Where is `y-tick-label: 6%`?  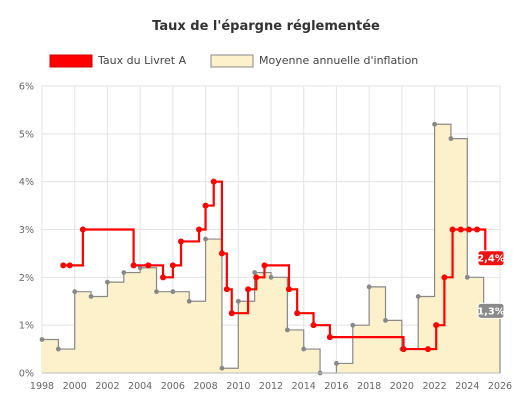
y-tick-label: 6% is located at coordinates (26, 87).